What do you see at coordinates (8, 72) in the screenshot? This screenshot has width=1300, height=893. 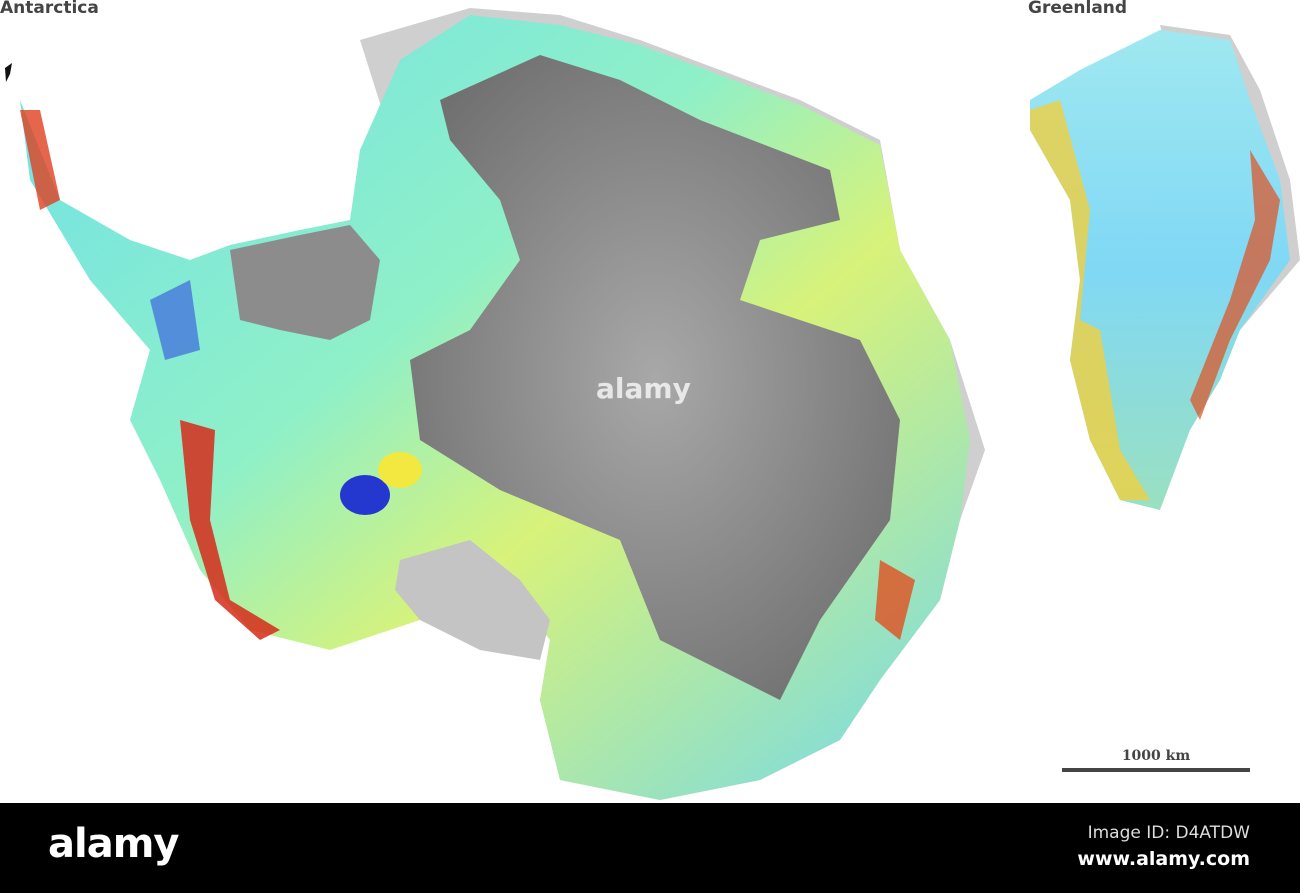 I see `island-shape` at bounding box center [8, 72].